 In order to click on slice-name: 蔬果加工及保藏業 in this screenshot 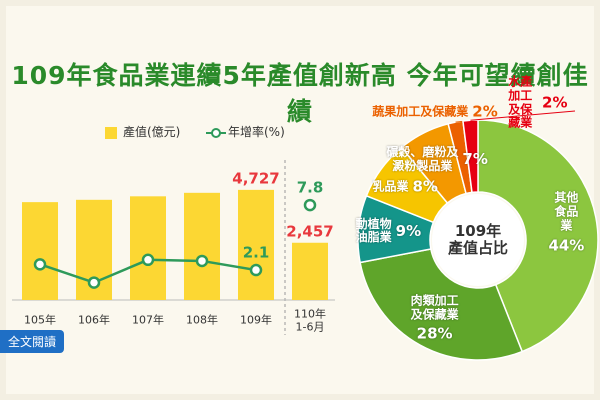, I will do `click(420, 111)`.